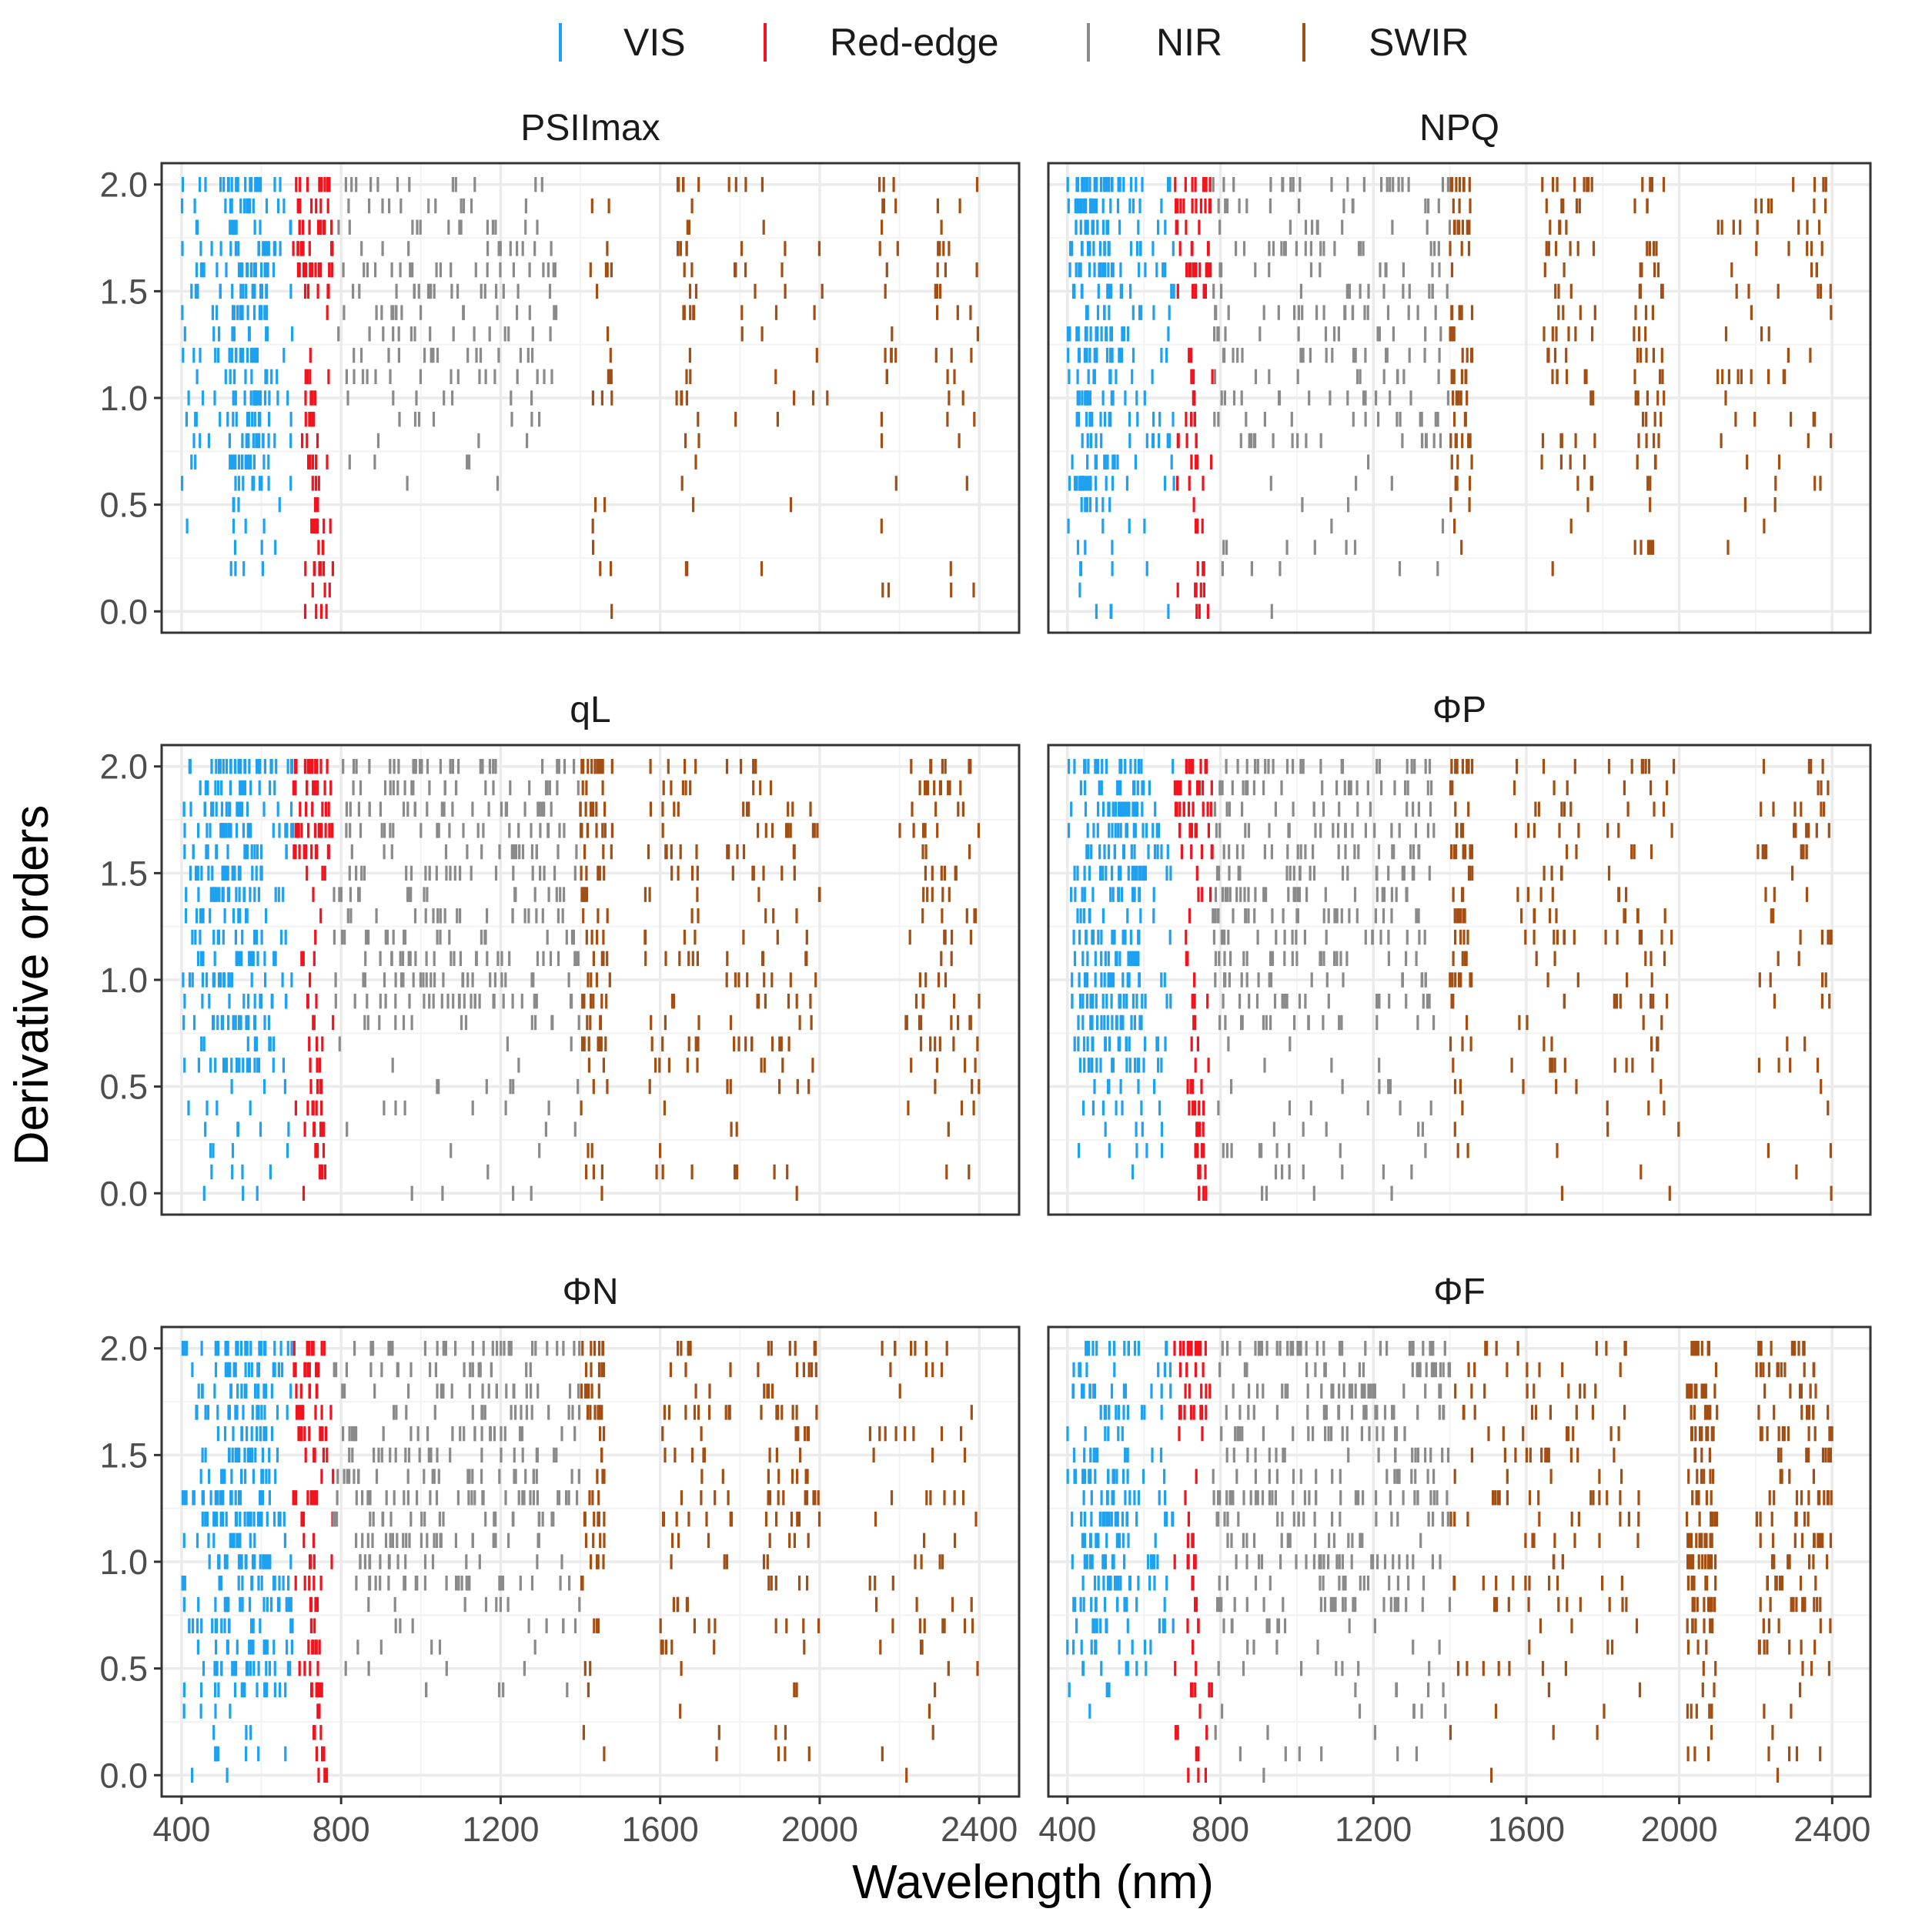  Describe the element at coordinates (590, 710) in the screenshot. I see `panel-title: qL` at that location.